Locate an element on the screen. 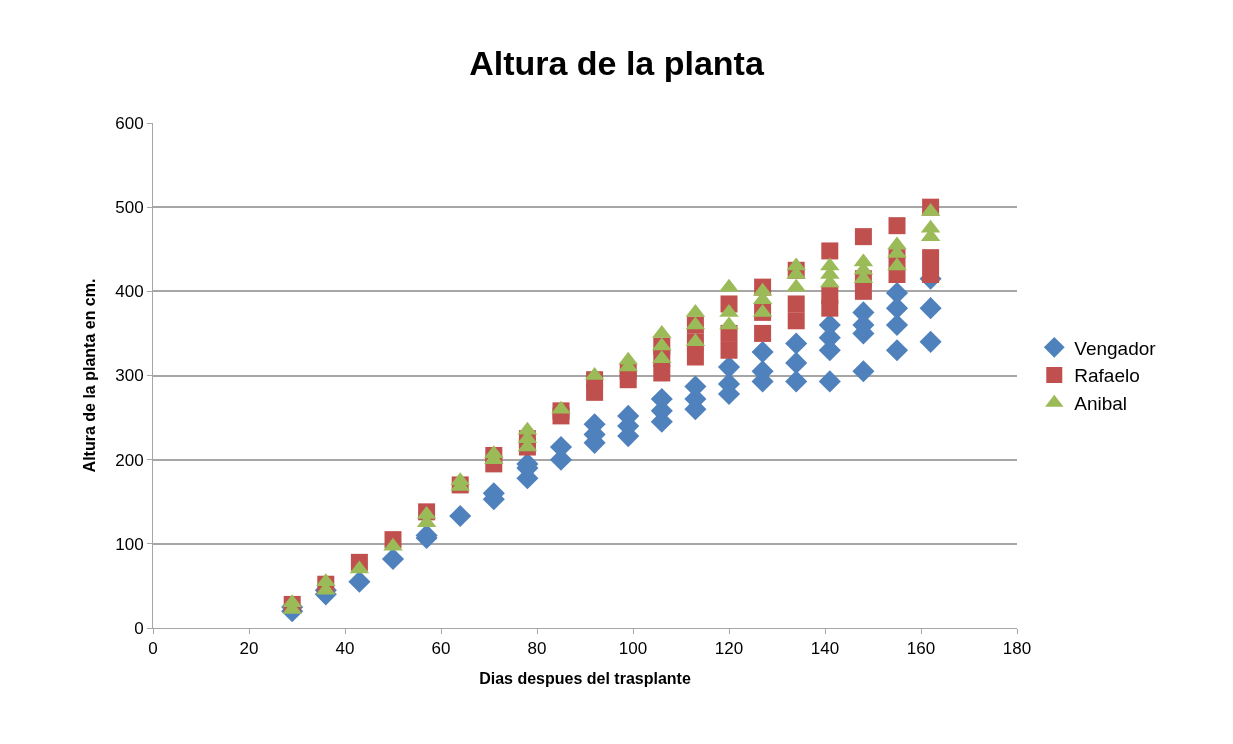 Image resolution: width=1233 pixels, height=744 pixels. legend-label: Rafaelo is located at coordinates (1107, 376).